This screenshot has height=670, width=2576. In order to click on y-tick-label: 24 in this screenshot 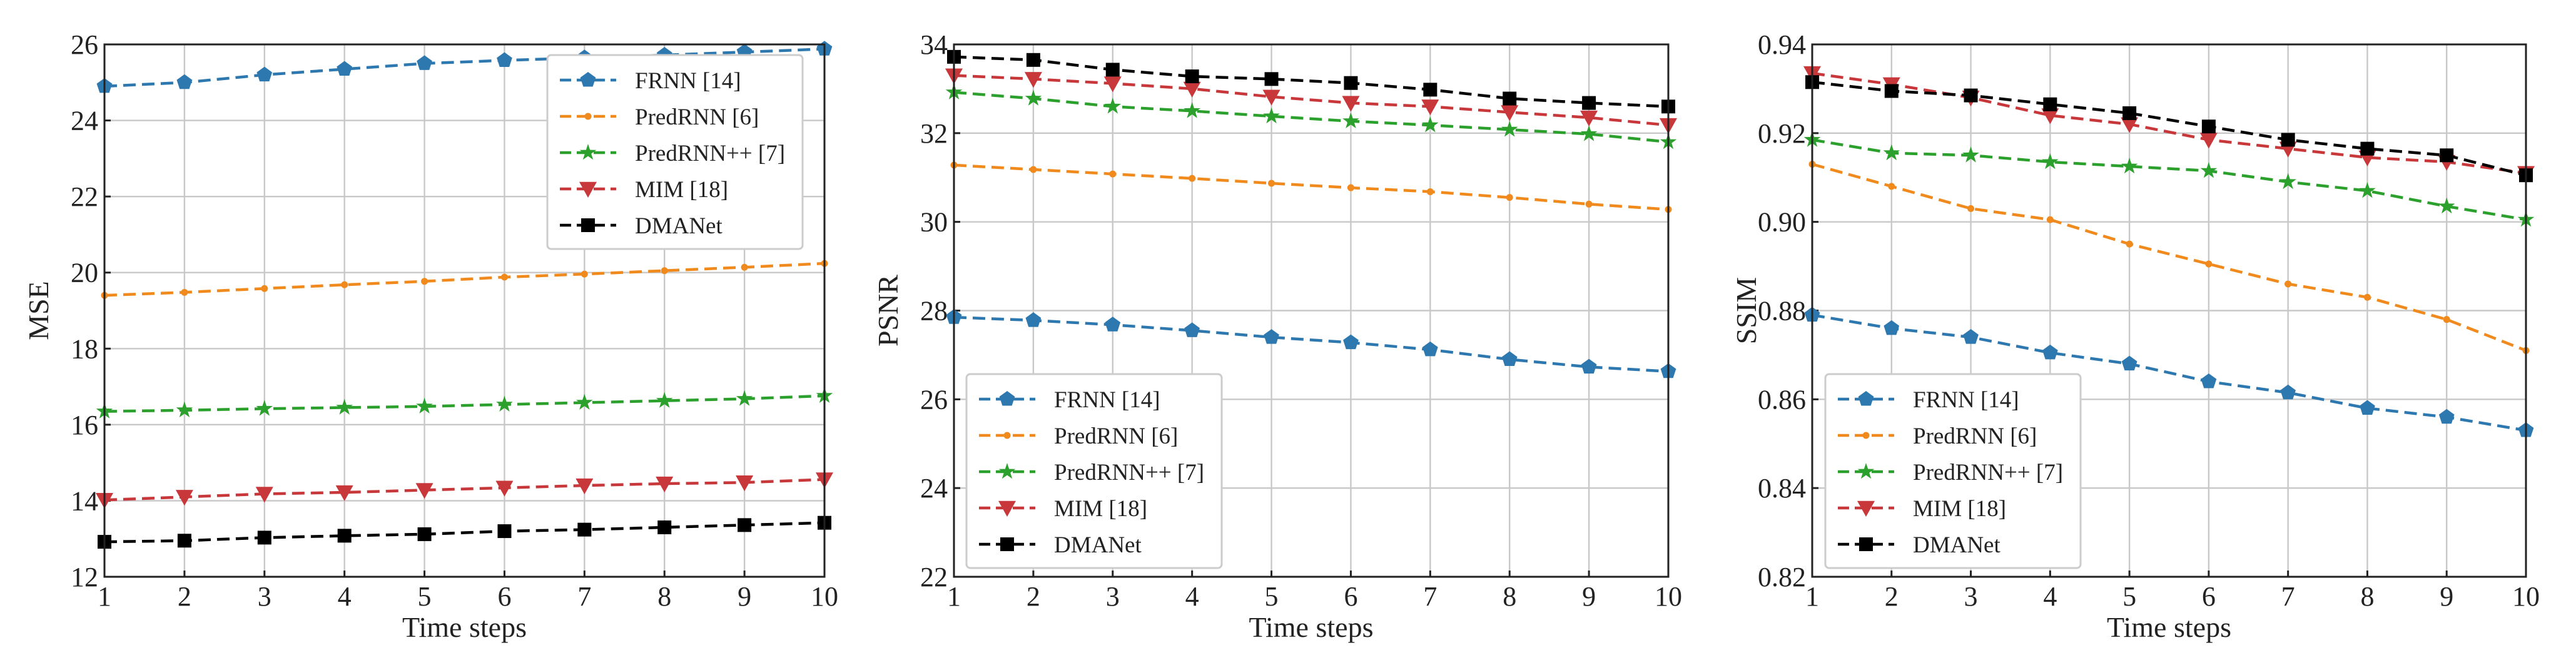, I will do `click(934, 488)`.